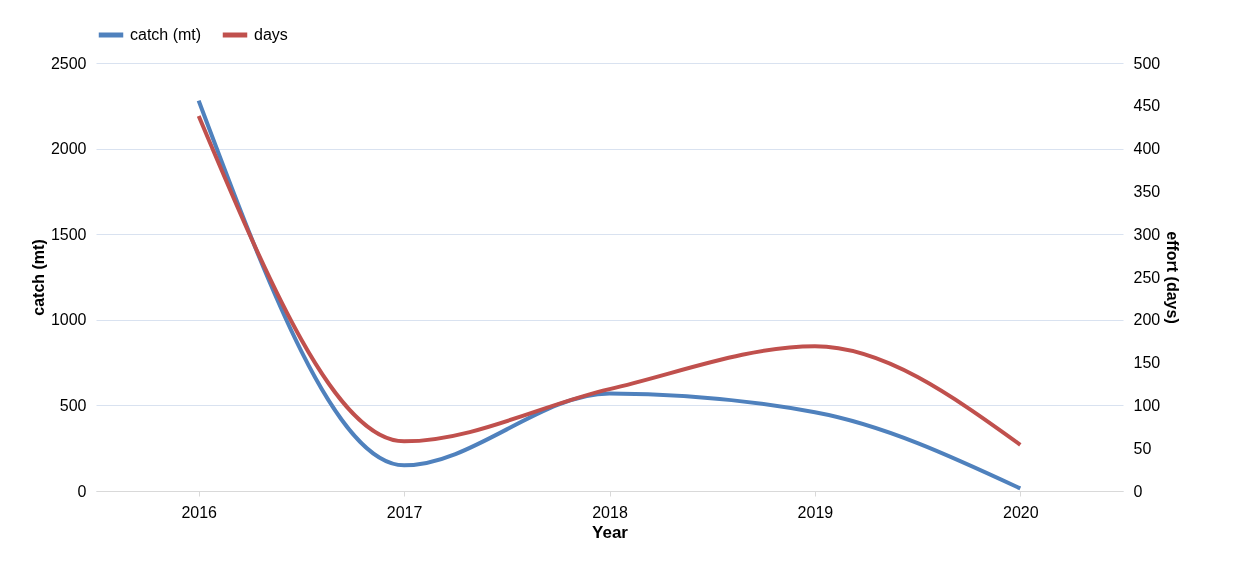 This screenshot has height=581, width=1257. Describe the element at coordinates (199, 512) in the screenshot. I see `x-tick-label: 2016` at that location.